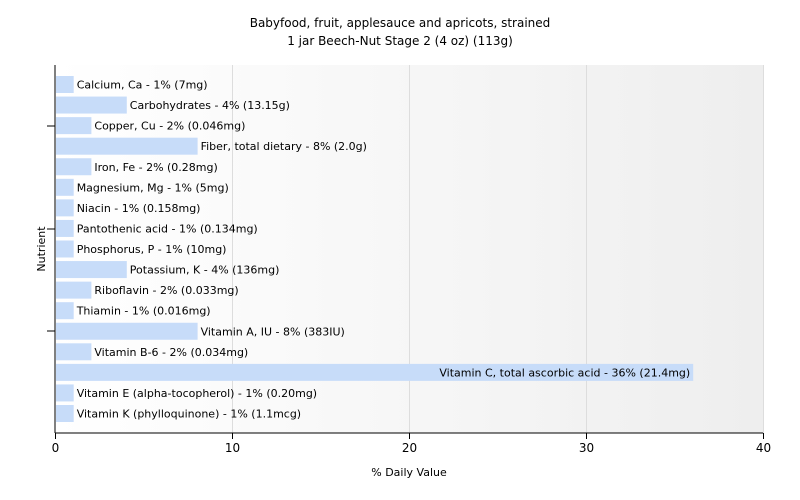  I want to click on bar-label: Thiamin - 1% (0.016mg), so click(143, 311).